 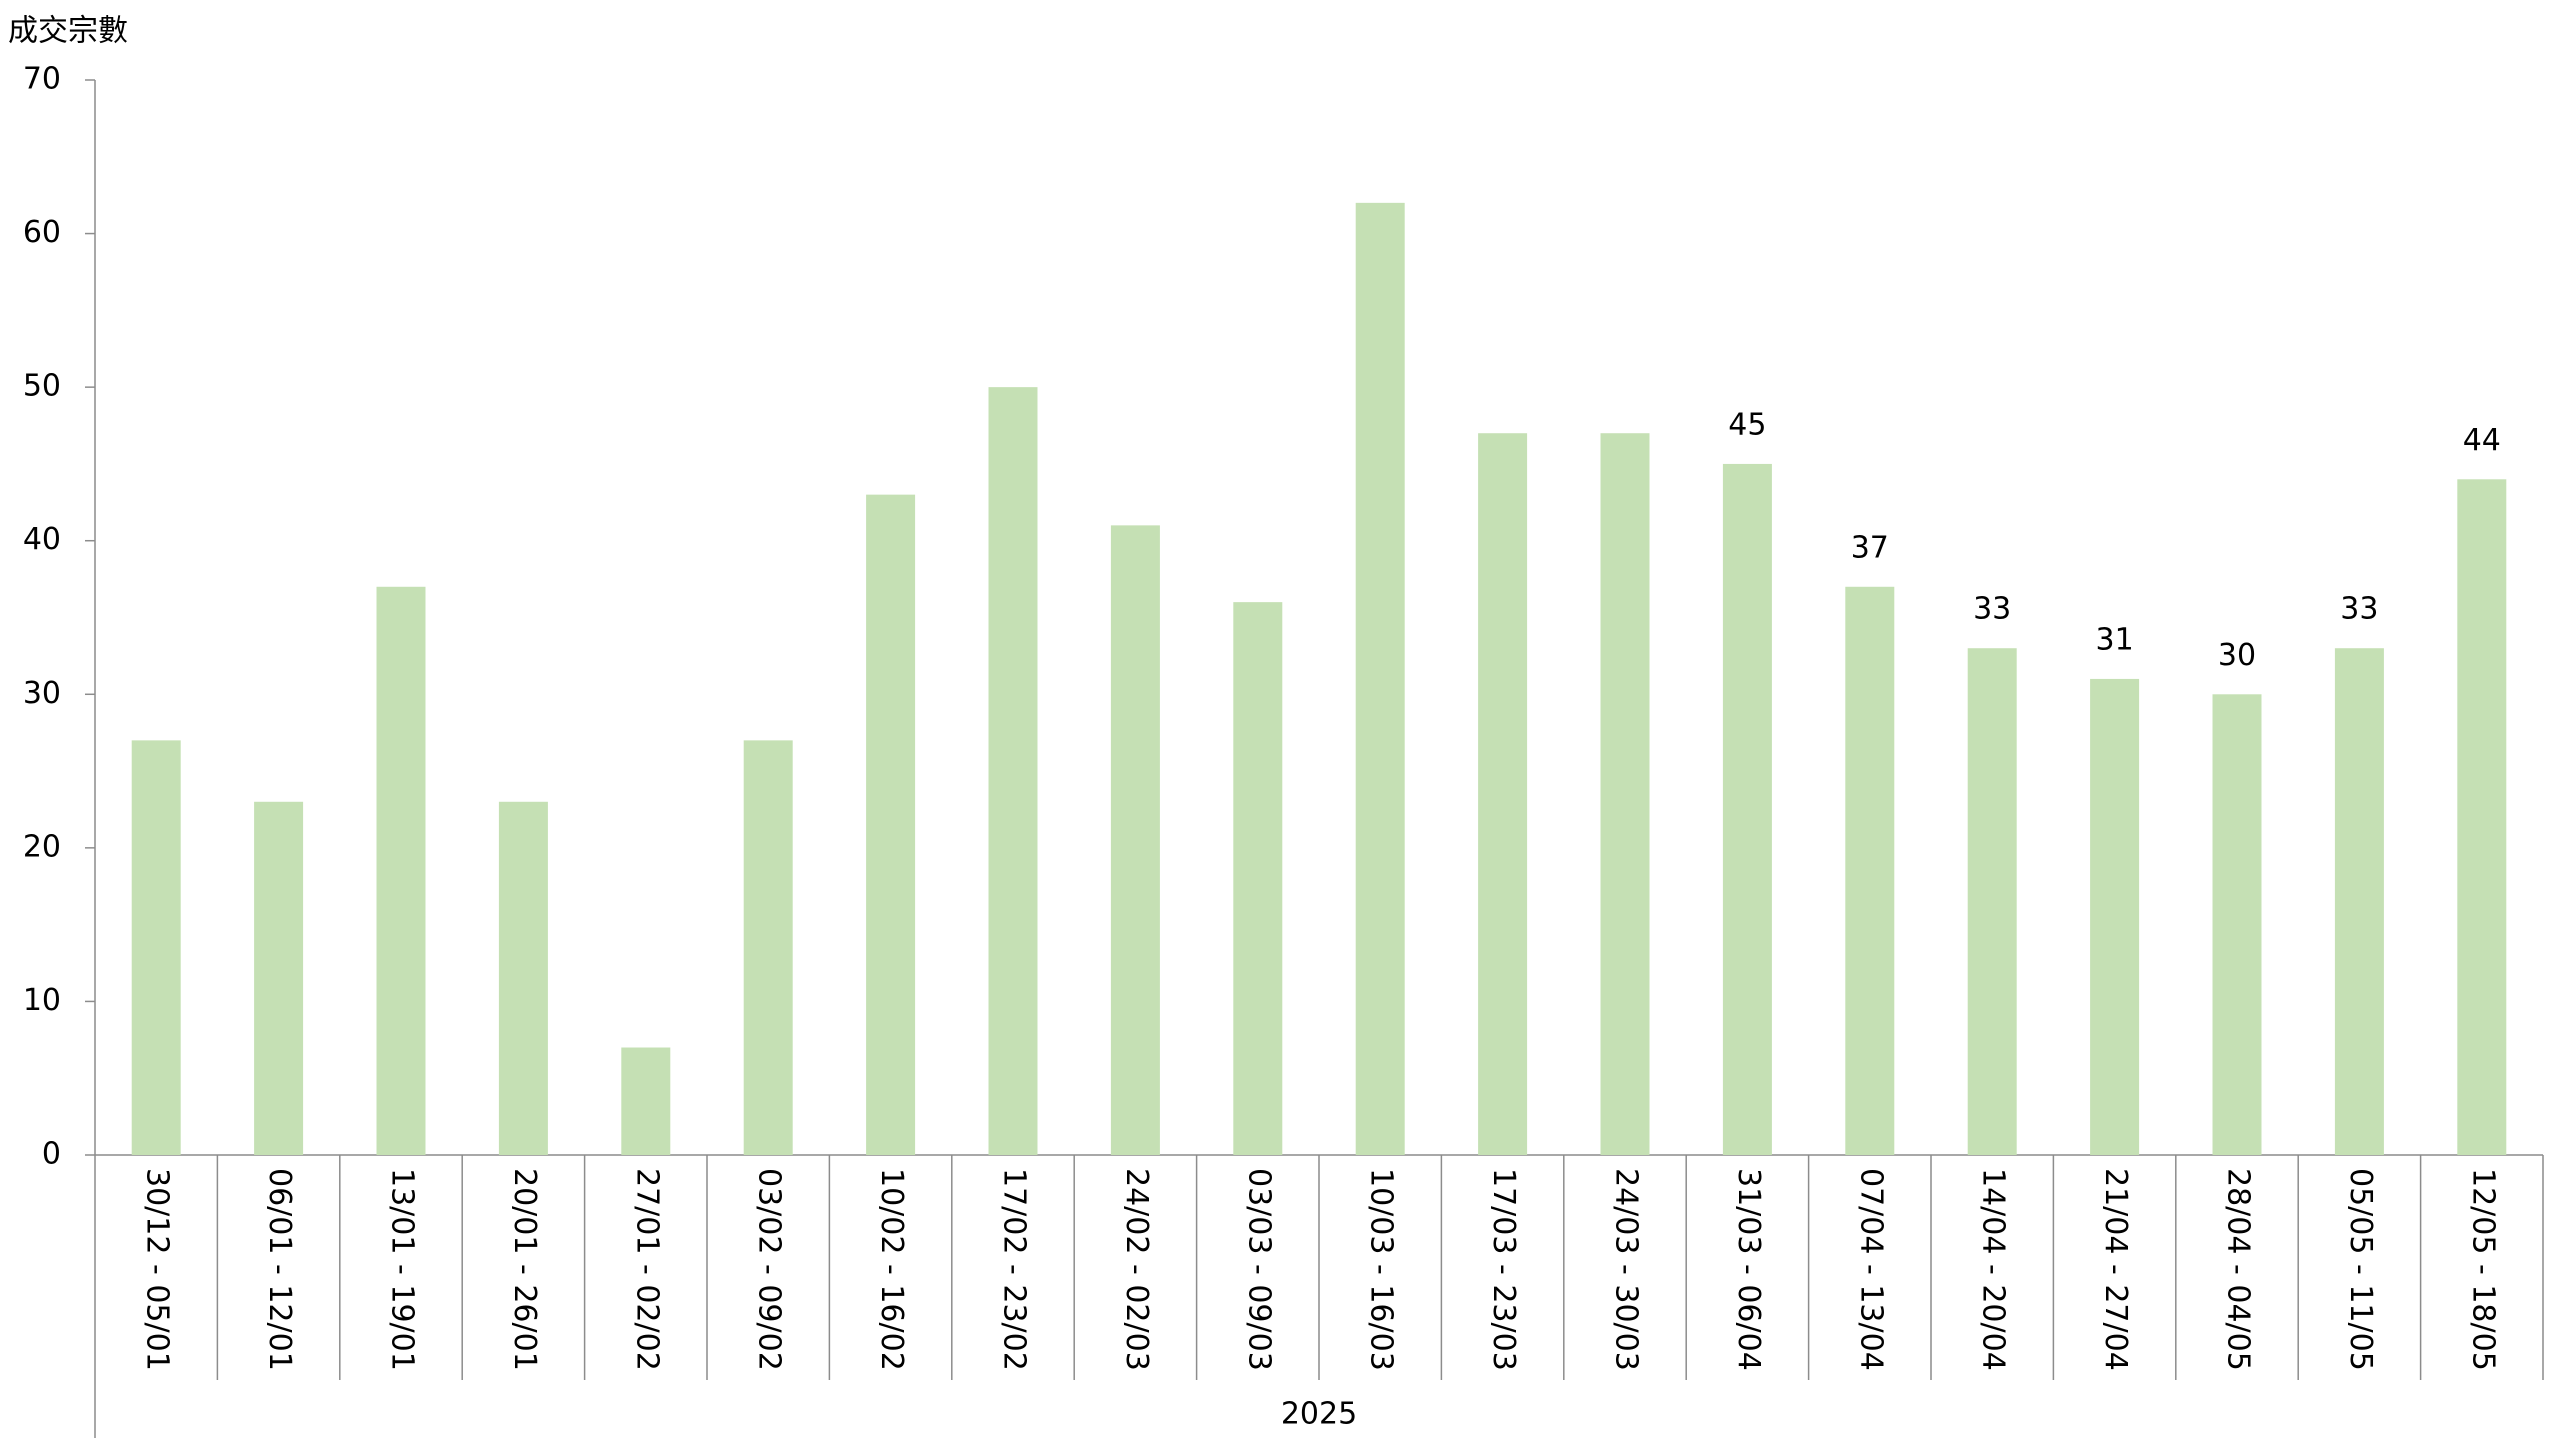 I want to click on x-tick-label: 13/01 - 19/01, so click(x=402, y=1269).